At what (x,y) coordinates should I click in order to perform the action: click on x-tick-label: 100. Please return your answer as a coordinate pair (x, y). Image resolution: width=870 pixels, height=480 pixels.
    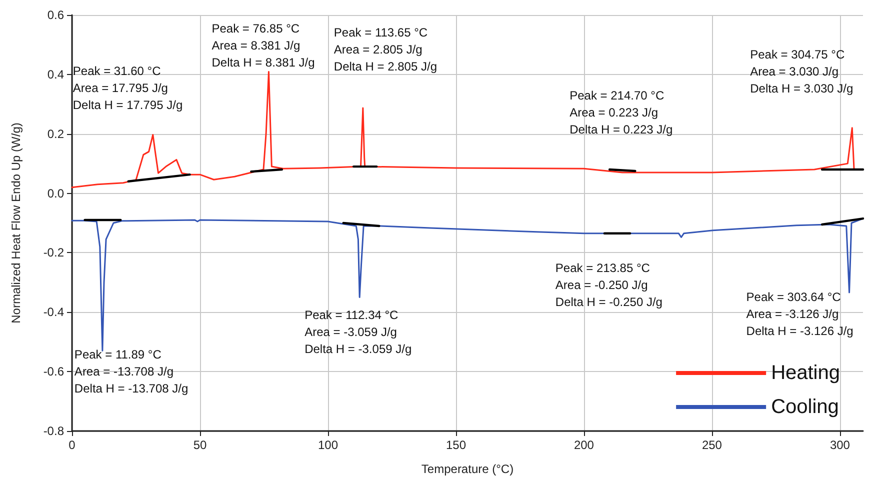
    Looking at the image, I should click on (328, 445).